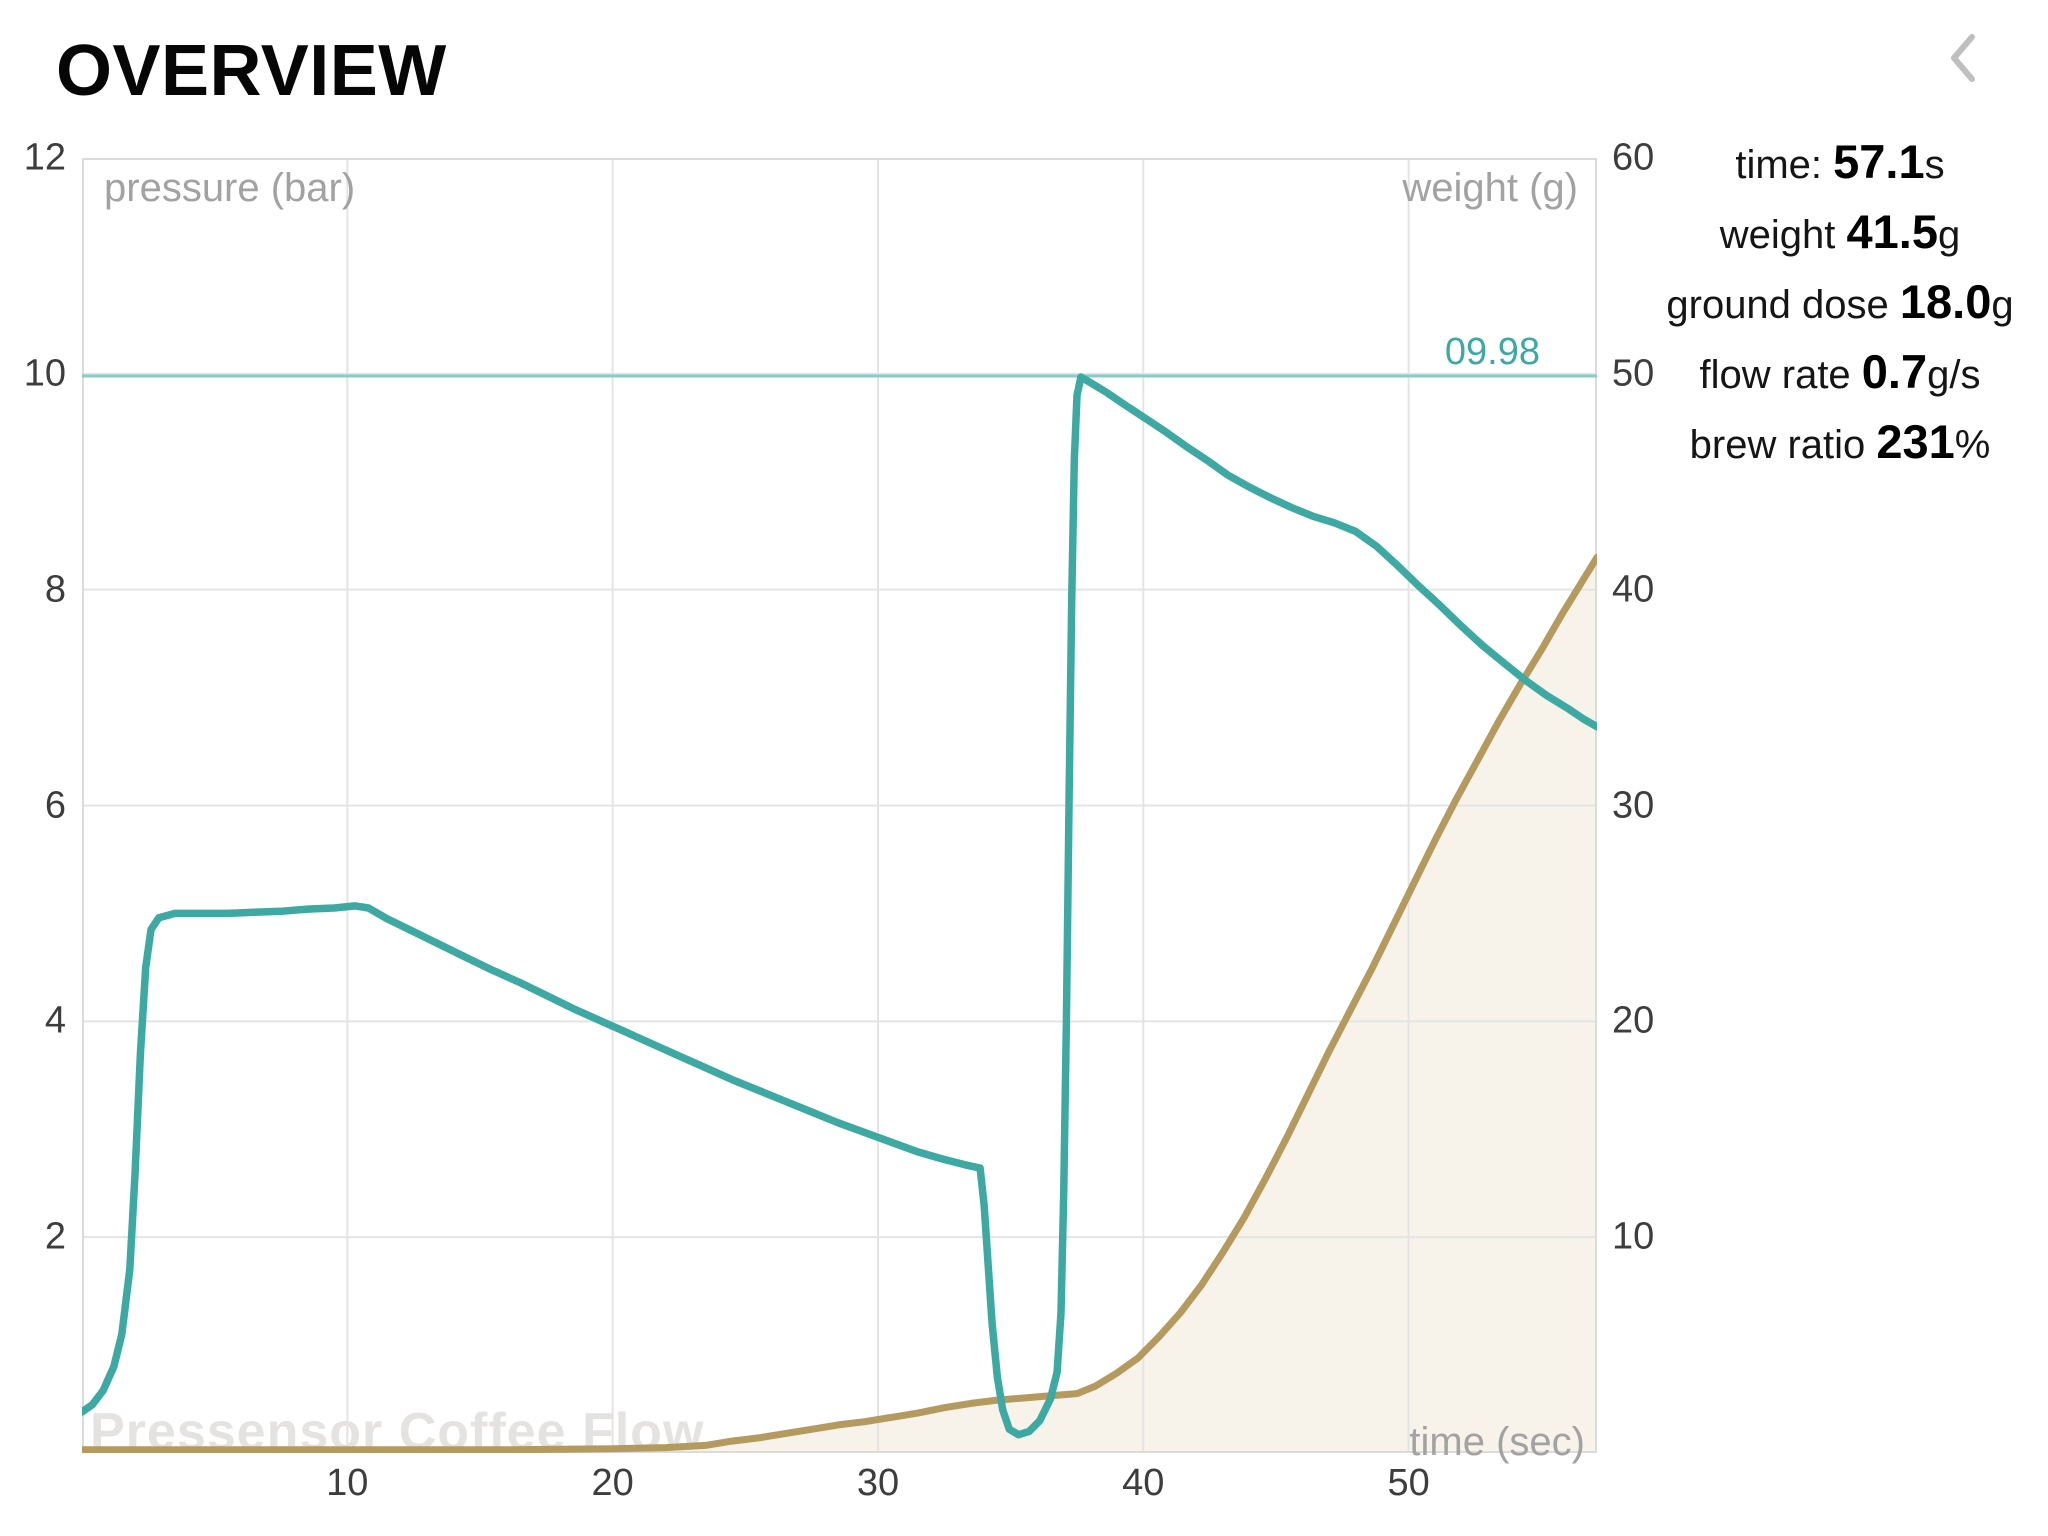 The width and height of the screenshot is (2048, 1536). What do you see at coordinates (878, 1483) in the screenshot?
I see `x-tick-label: 30` at bounding box center [878, 1483].